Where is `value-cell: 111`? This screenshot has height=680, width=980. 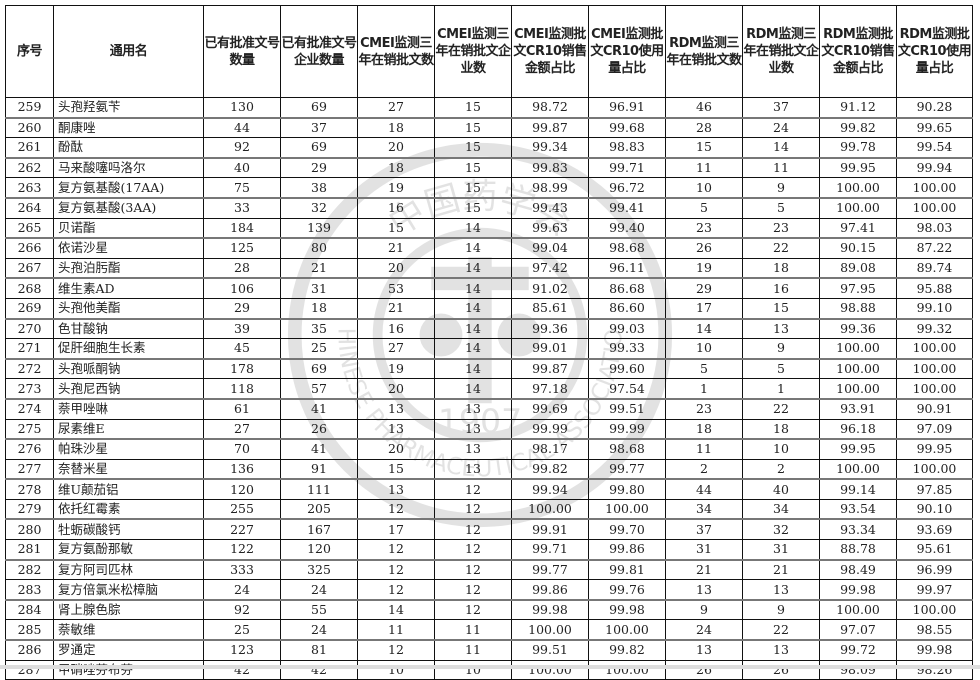
value-cell: 111 is located at coordinates (319, 489).